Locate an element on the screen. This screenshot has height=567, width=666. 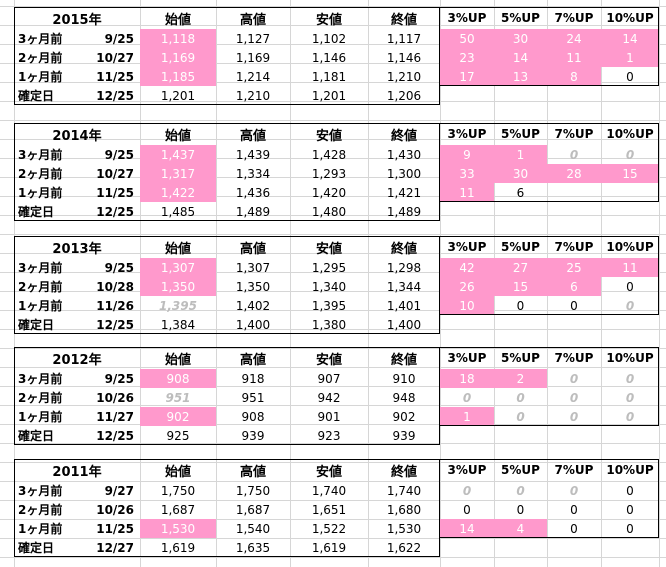
row-label: 1ヶ月前 is located at coordinates (40, 306).